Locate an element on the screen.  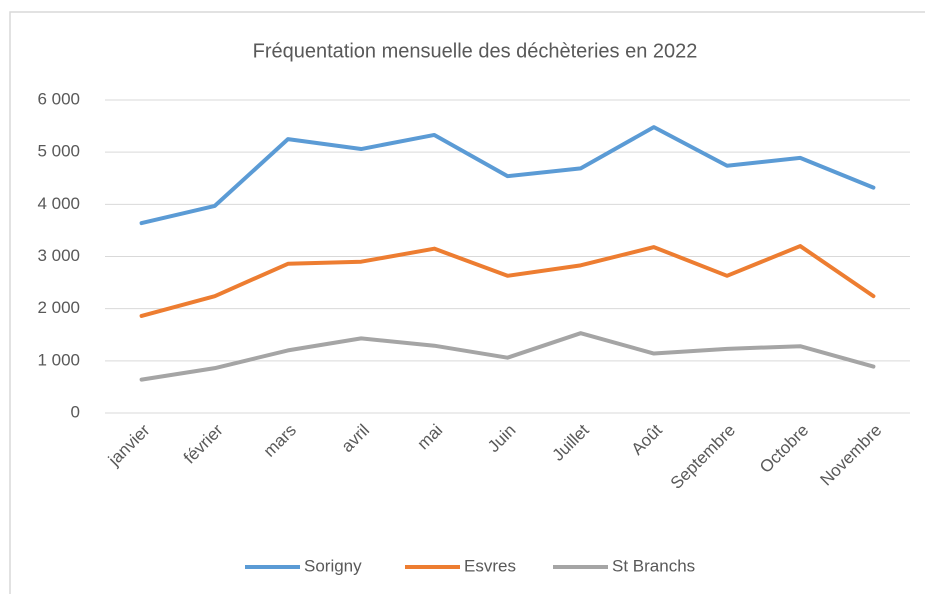
x-tick-label: mai is located at coordinates (430, 437).